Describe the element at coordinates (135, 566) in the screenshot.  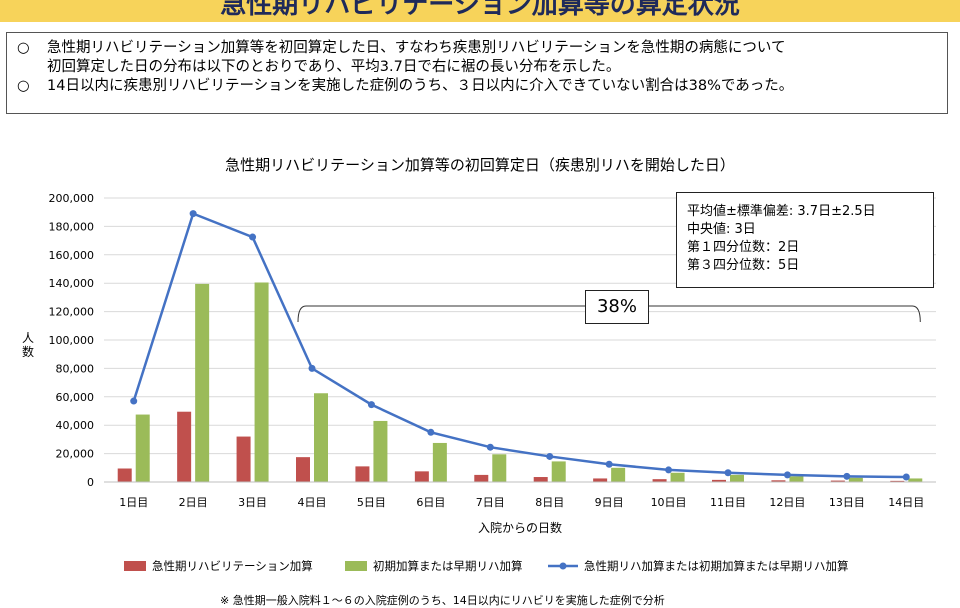
I see `legend-swatch-red` at that location.